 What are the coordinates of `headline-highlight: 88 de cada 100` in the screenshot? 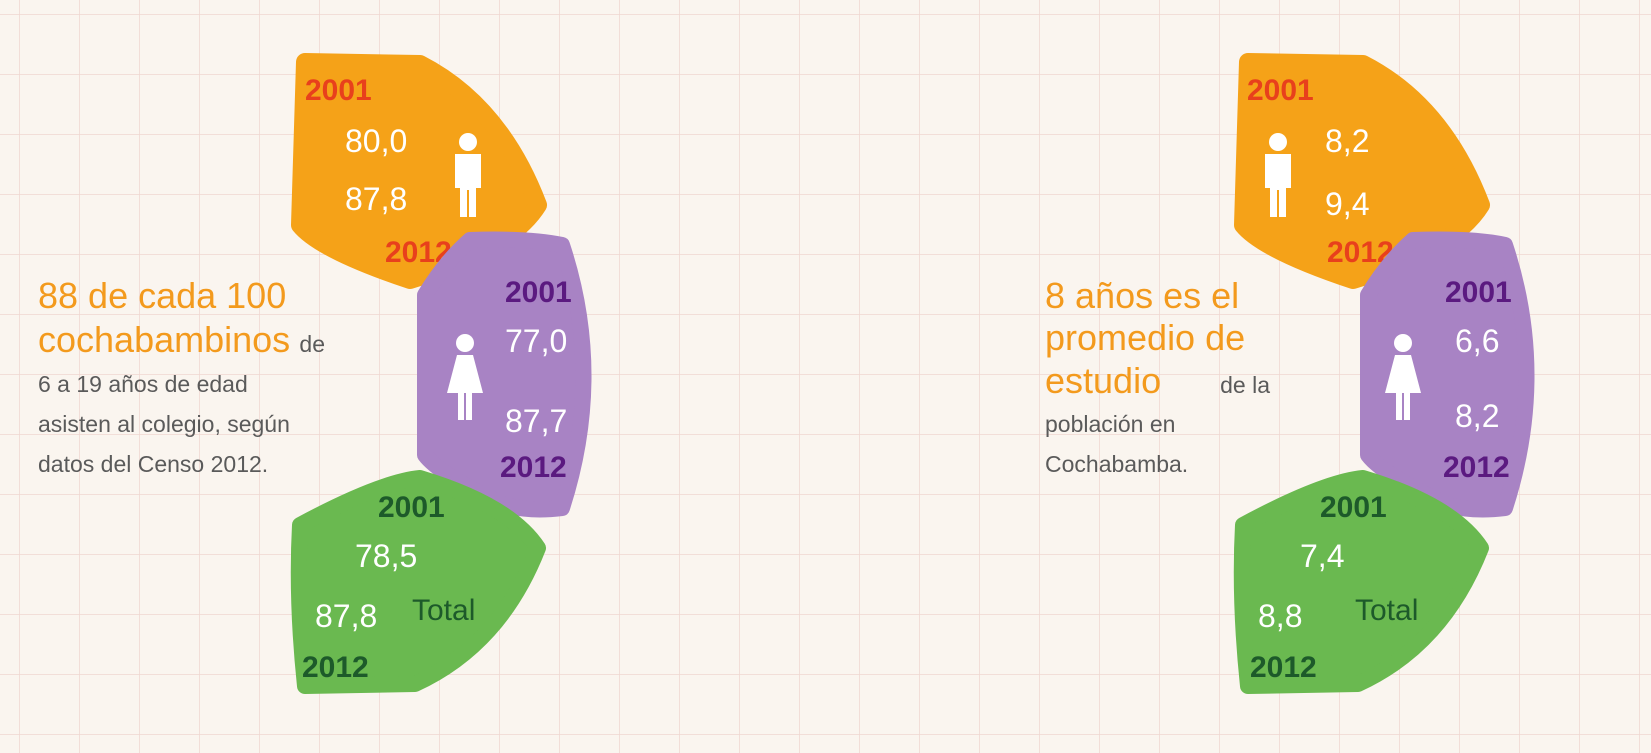 It's located at (162, 295).